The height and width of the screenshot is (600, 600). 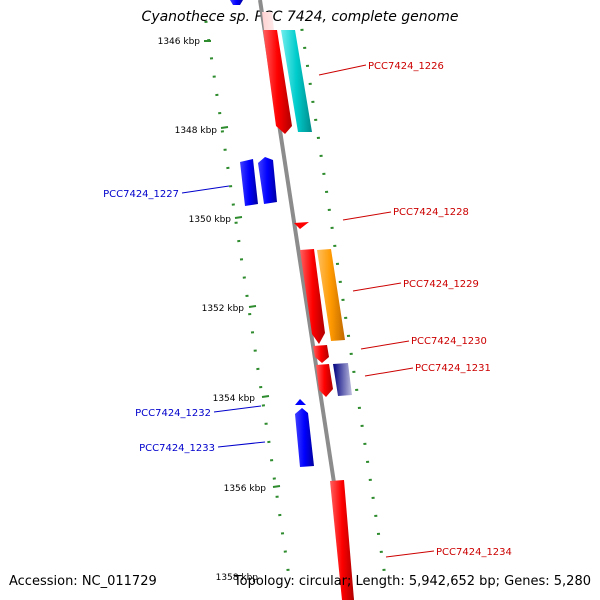 What do you see at coordinates (449, 341) in the screenshot?
I see `gene-label-pcc7424-1230: PCC7424_1230` at bounding box center [449, 341].